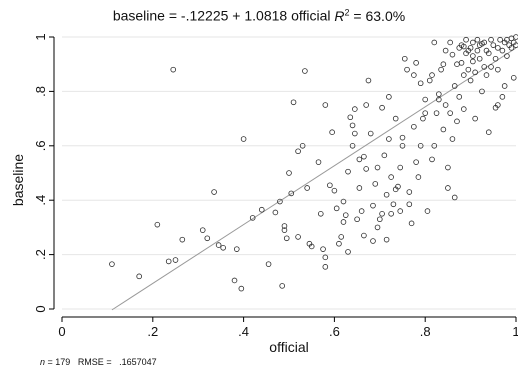 This screenshot has width=518, height=374. What do you see at coordinates (40, 172) in the screenshot?
I see `y-tick-labels: 0 .2 .4 .6 .8 1` at bounding box center [40, 172].